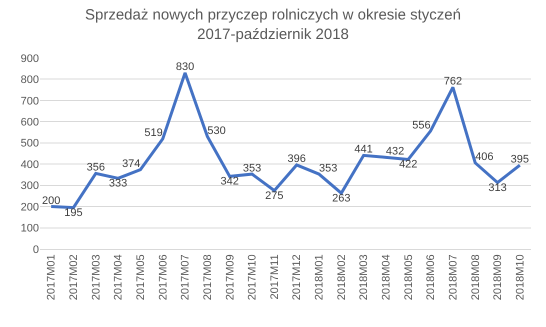  I want to click on y-tick-label: 300, so click(29, 186).